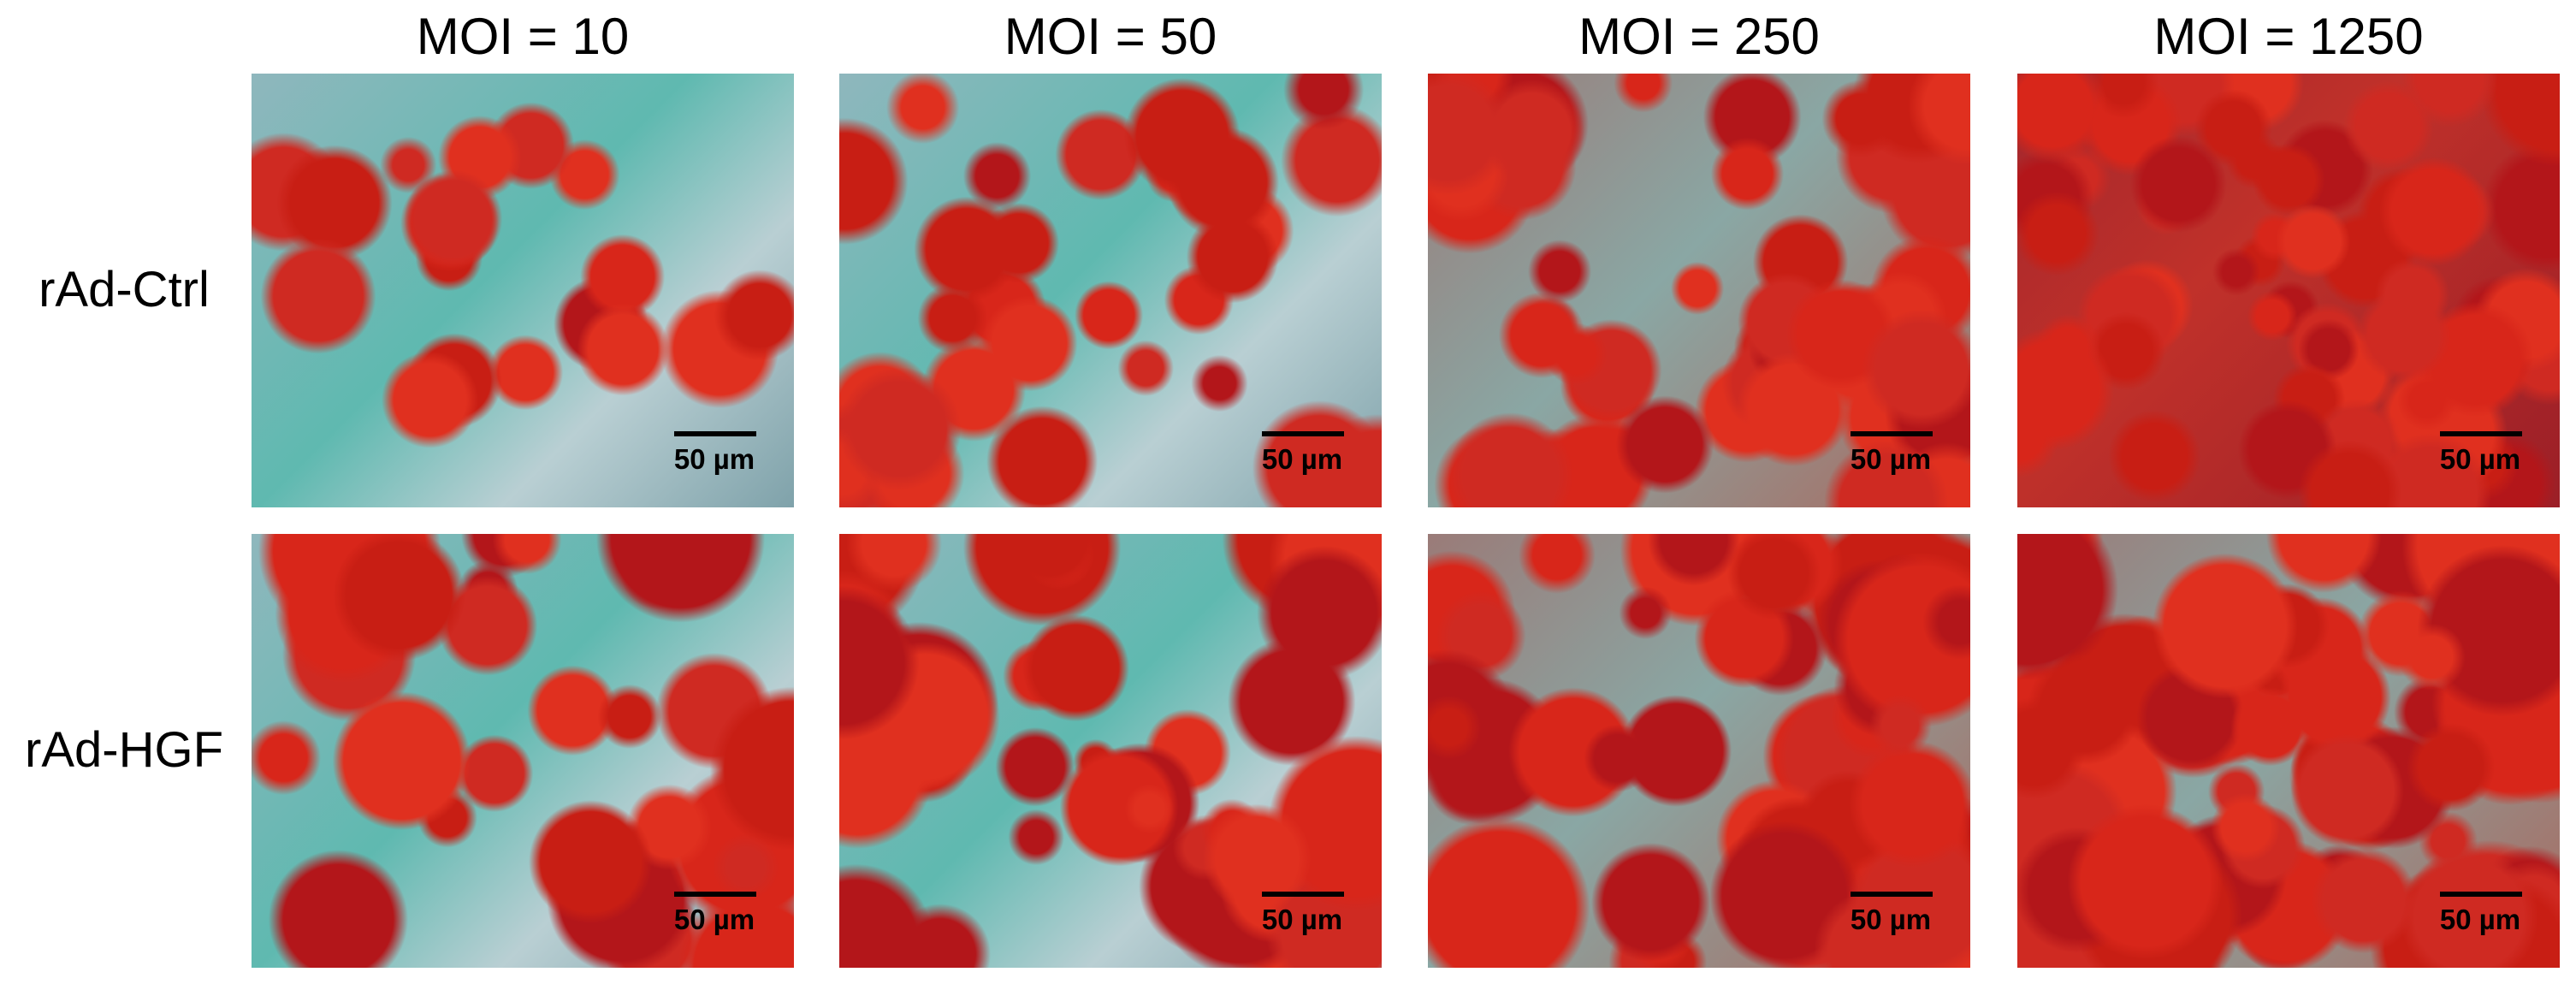 Image resolution: width=2576 pixels, height=984 pixels. What do you see at coordinates (1699, 36) in the screenshot?
I see `column-title: MOI = 250` at bounding box center [1699, 36].